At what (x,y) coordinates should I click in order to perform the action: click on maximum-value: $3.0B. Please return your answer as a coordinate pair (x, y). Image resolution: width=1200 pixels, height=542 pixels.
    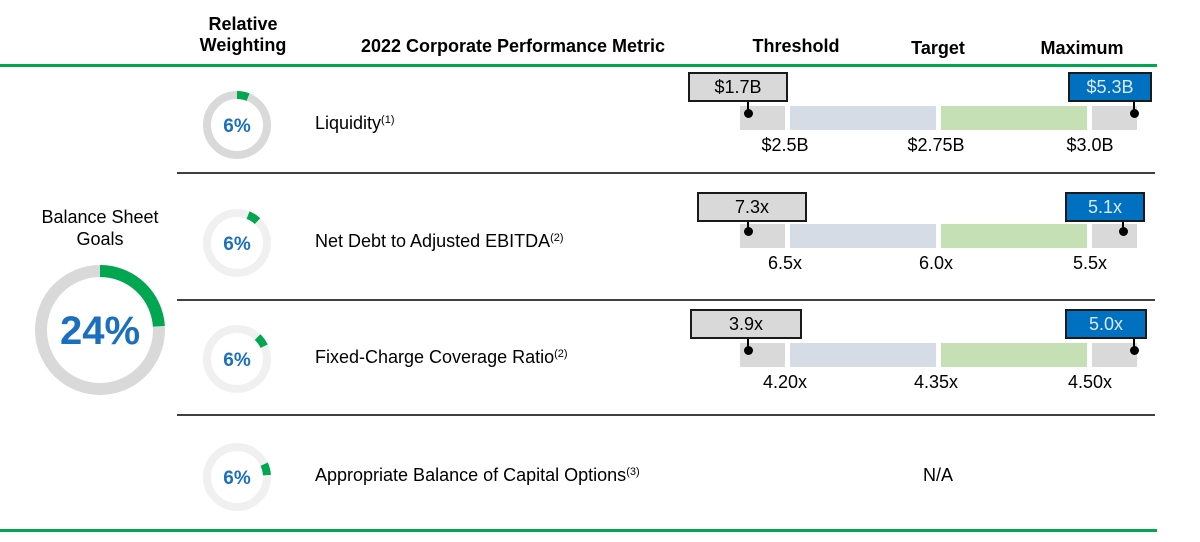
    Looking at the image, I should click on (1090, 145).